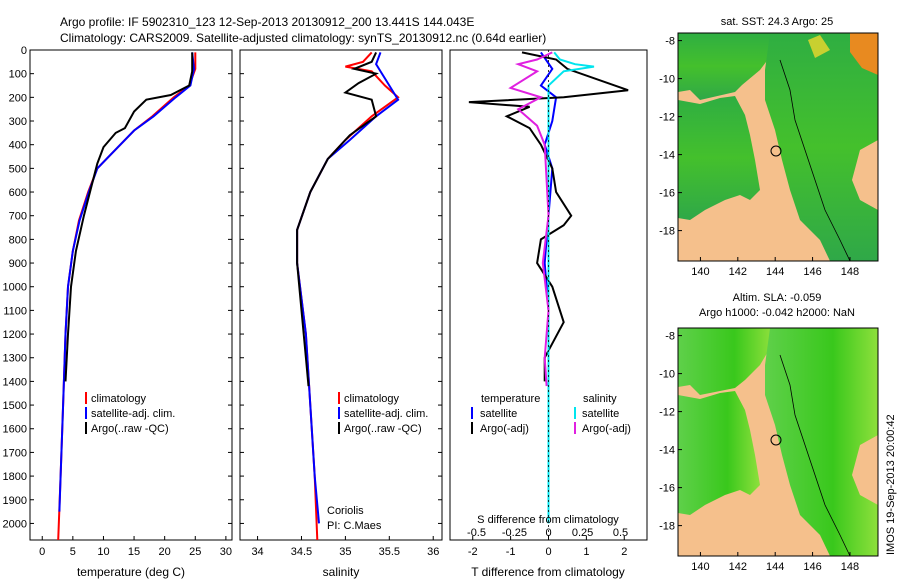  I want to click on x-tick-label: 25, so click(195, 552).